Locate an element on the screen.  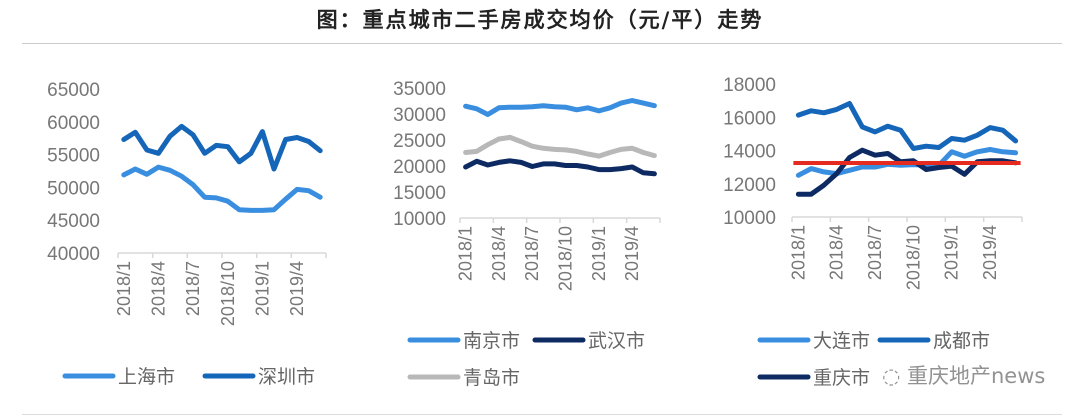
y-tick-label: 60000 is located at coordinates (73, 123).